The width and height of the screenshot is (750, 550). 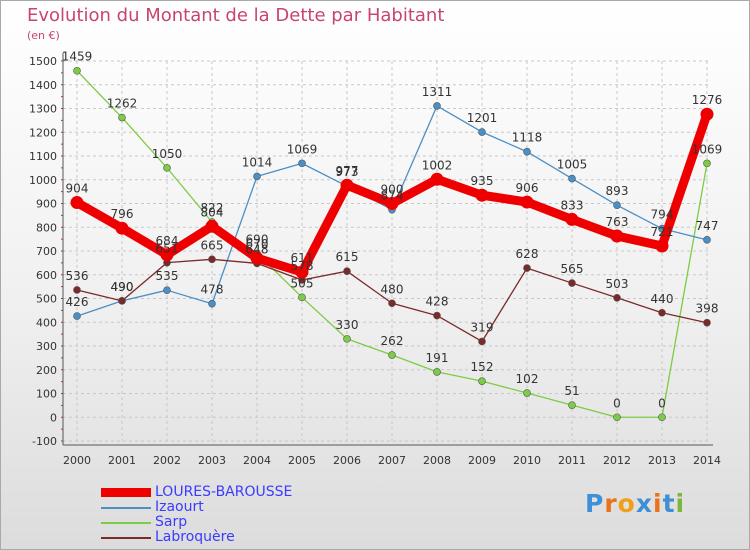 What do you see at coordinates (662, 215) in the screenshot?
I see `data-label: 794` at bounding box center [662, 215].